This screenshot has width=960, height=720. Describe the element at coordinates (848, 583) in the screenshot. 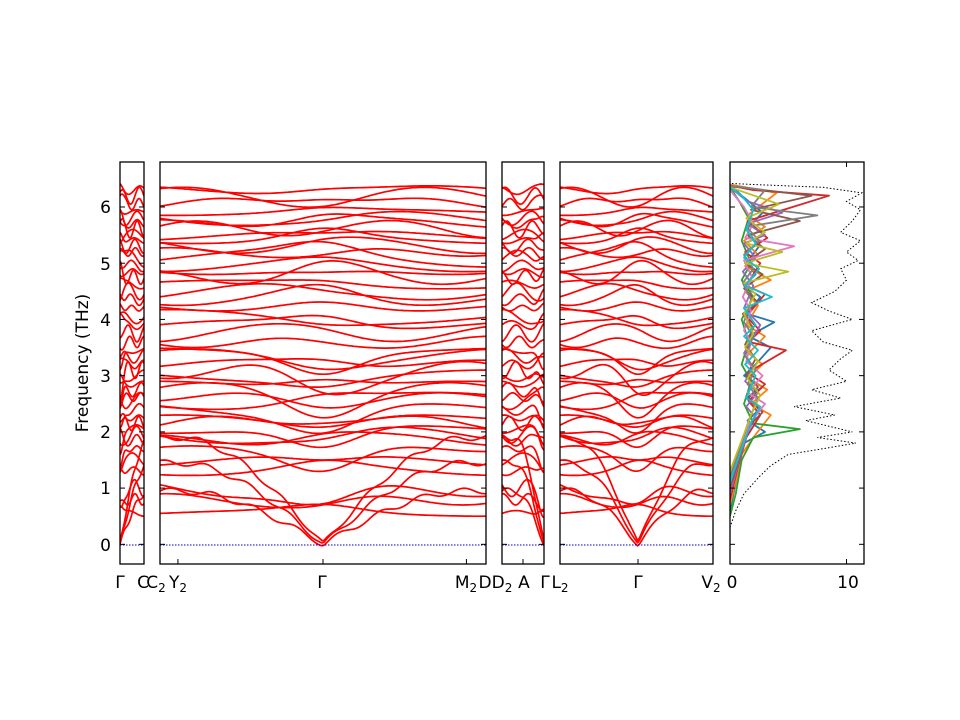

I see `dos-x-tick-label-10: 10` at that location.